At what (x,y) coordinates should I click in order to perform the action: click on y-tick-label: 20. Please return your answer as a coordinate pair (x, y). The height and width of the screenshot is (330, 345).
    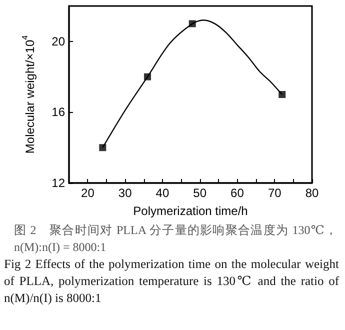
    Looking at the image, I should click on (59, 41).